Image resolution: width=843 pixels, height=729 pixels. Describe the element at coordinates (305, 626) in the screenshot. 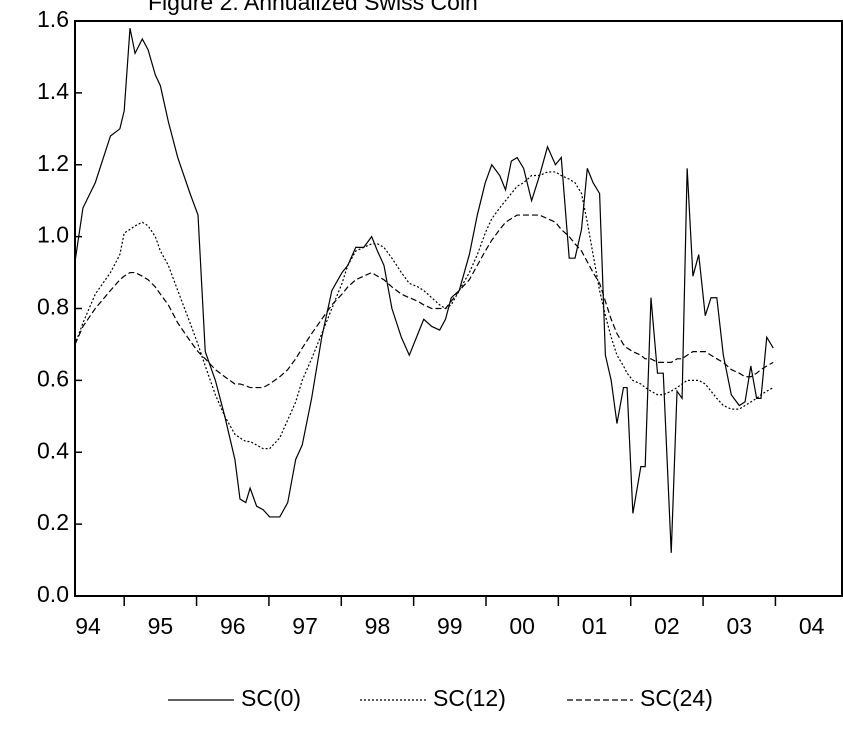

I see `x-tick-label: 97` at that location.